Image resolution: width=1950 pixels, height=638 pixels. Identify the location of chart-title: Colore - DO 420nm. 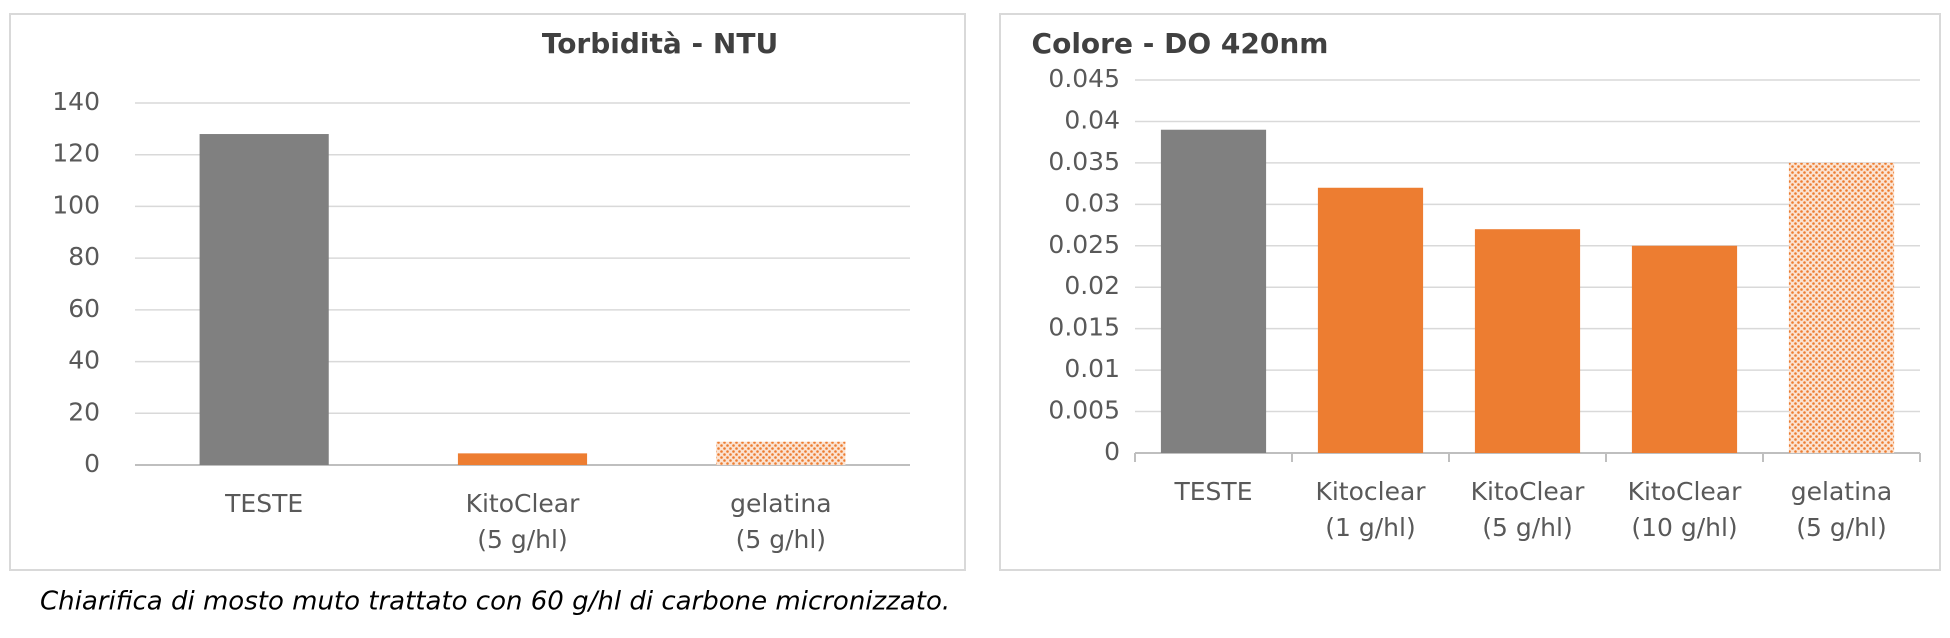
(1180, 43).